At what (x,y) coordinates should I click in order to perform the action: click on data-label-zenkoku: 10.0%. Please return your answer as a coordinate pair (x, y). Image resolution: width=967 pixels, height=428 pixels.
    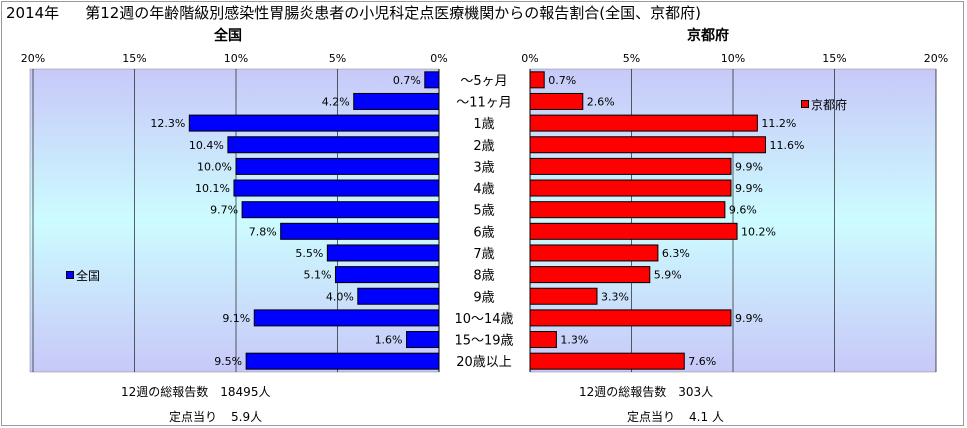
    Looking at the image, I should click on (214, 166).